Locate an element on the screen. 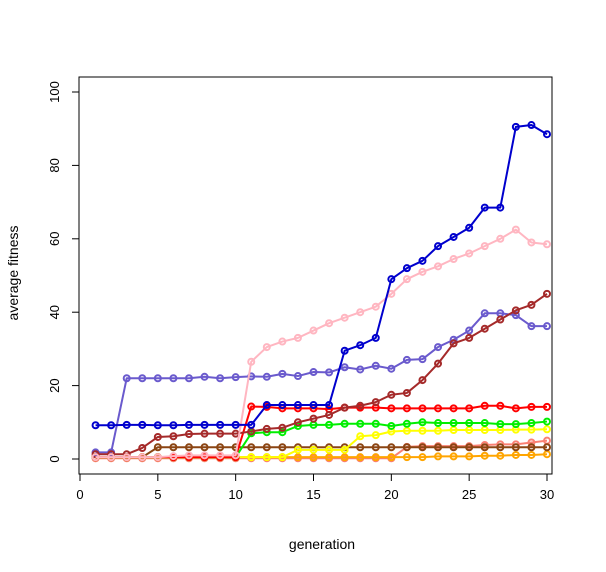 The height and width of the screenshot is (572, 606). x-tick-label: 5 is located at coordinates (157, 494).